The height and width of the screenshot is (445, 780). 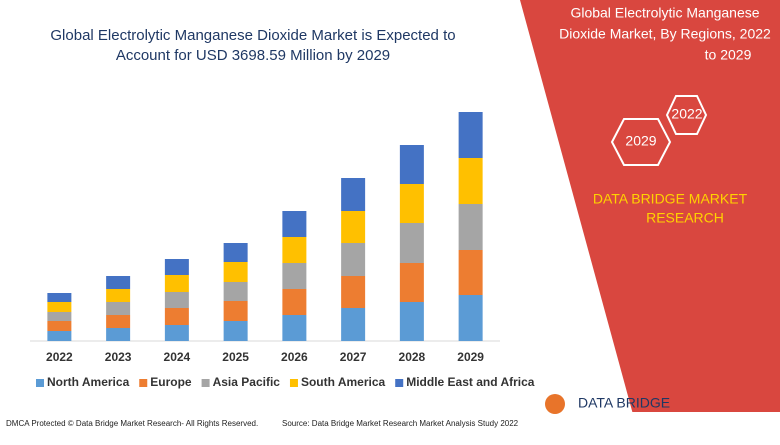 I want to click on logo-text: DATA BRIDGE, so click(x=624, y=403).